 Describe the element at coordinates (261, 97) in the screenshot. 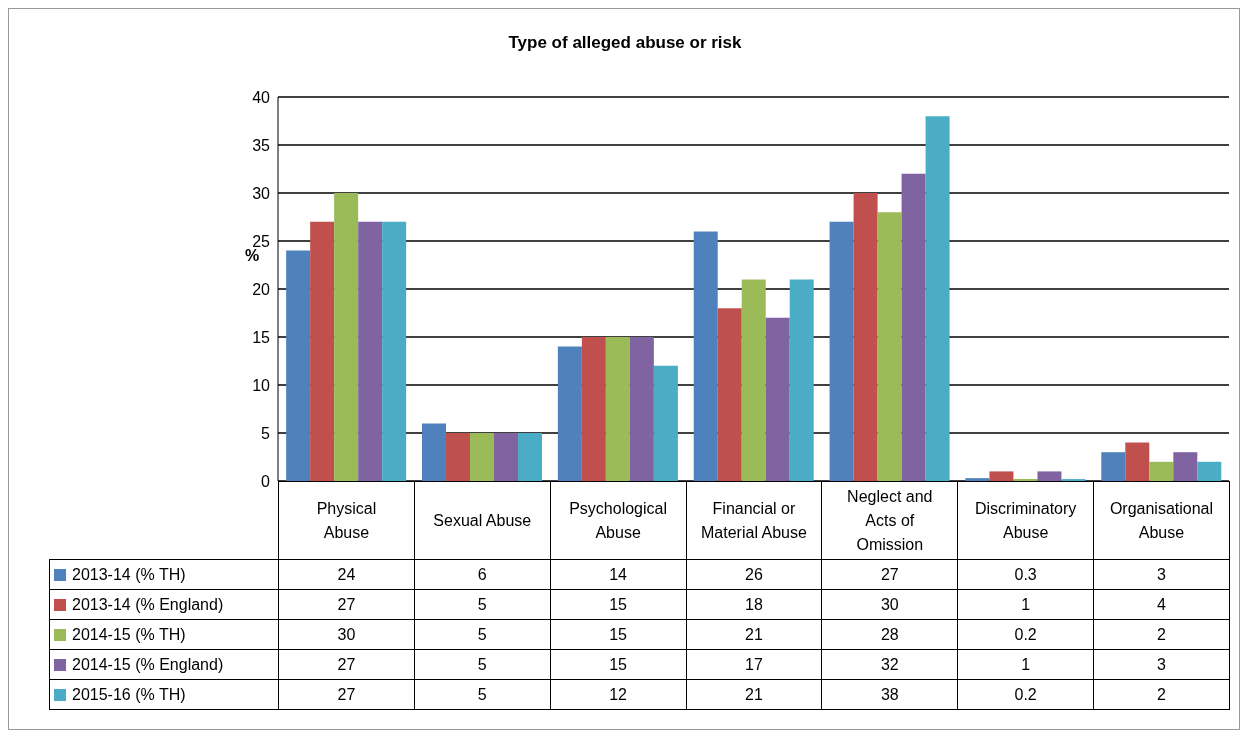

I see `y-tick-label: 40` at that location.